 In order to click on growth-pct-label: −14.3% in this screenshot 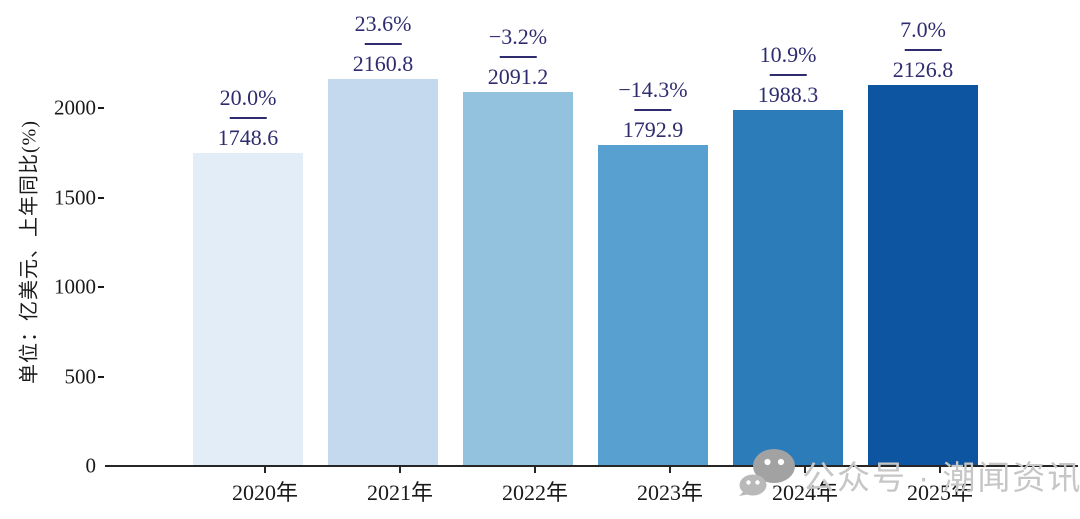, I will do `click(653, 89)`.